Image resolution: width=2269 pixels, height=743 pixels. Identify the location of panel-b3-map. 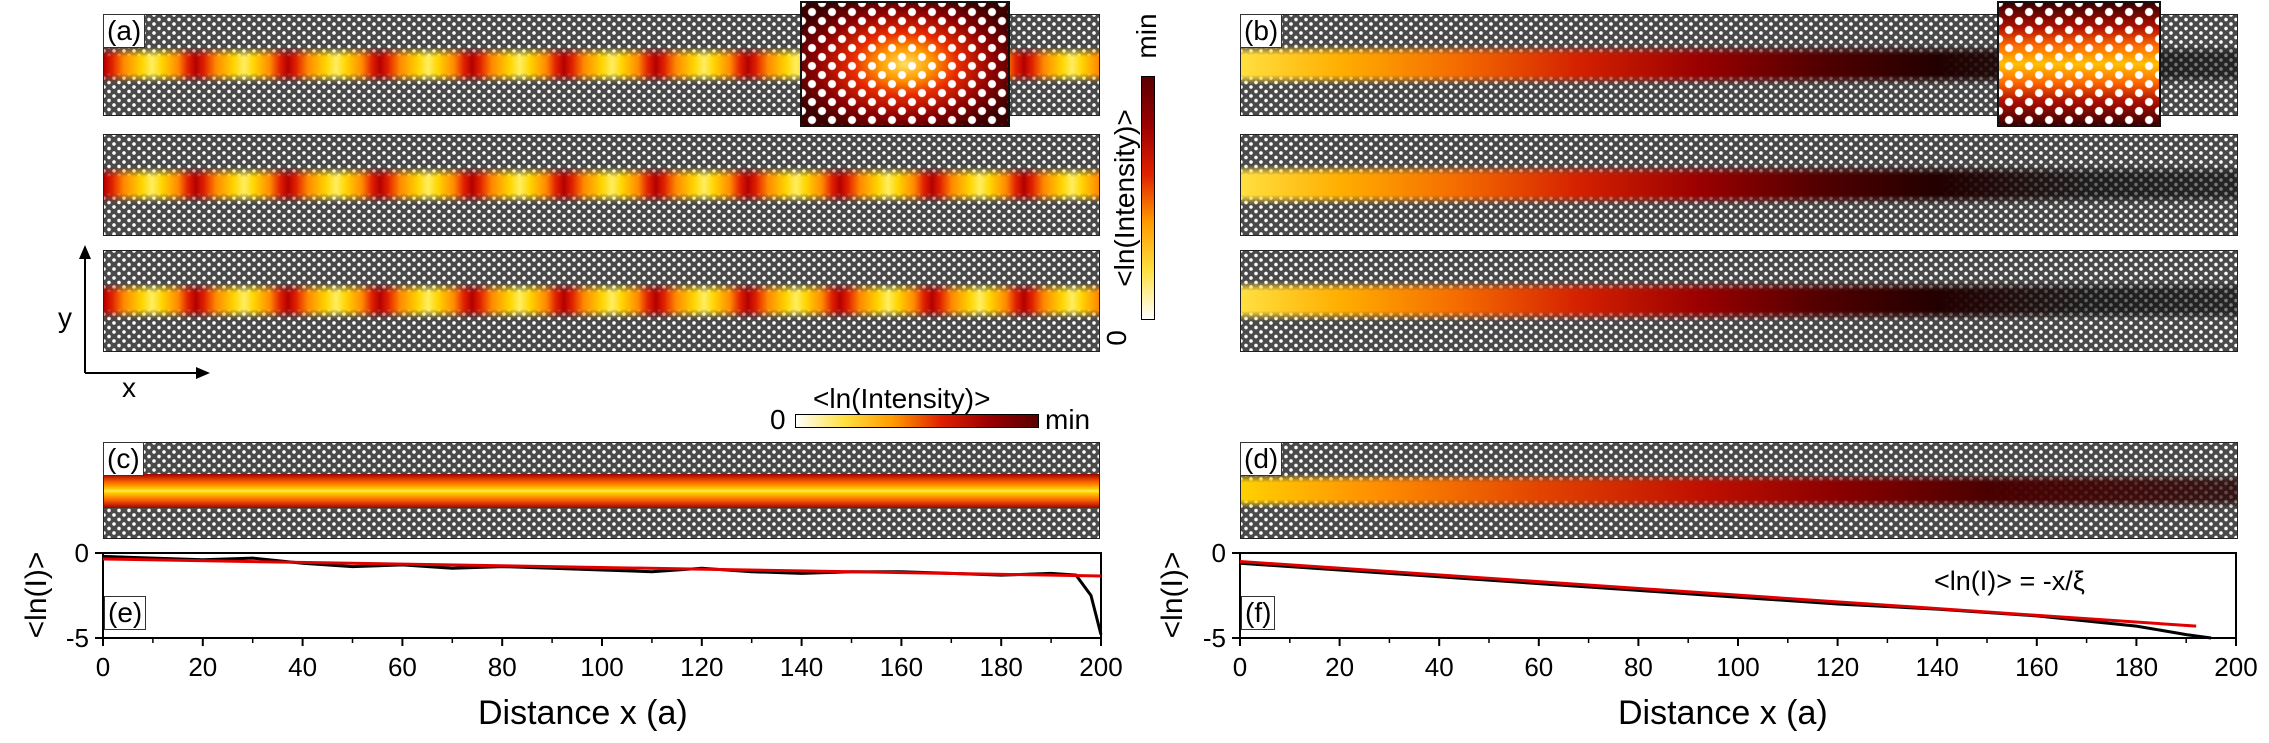
(1739, 301).